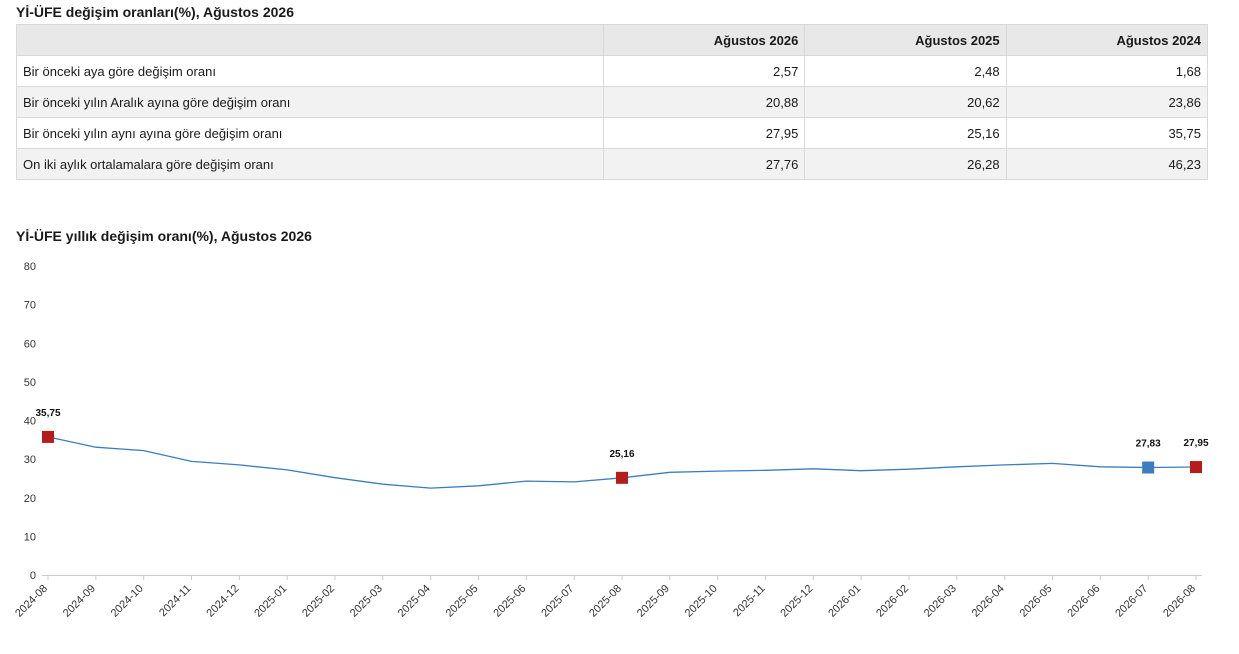  What do you see at coordinates (1107, 71) in the screenshot?
I see `table-cell: 1,68` at bounding box center [1107, 71].